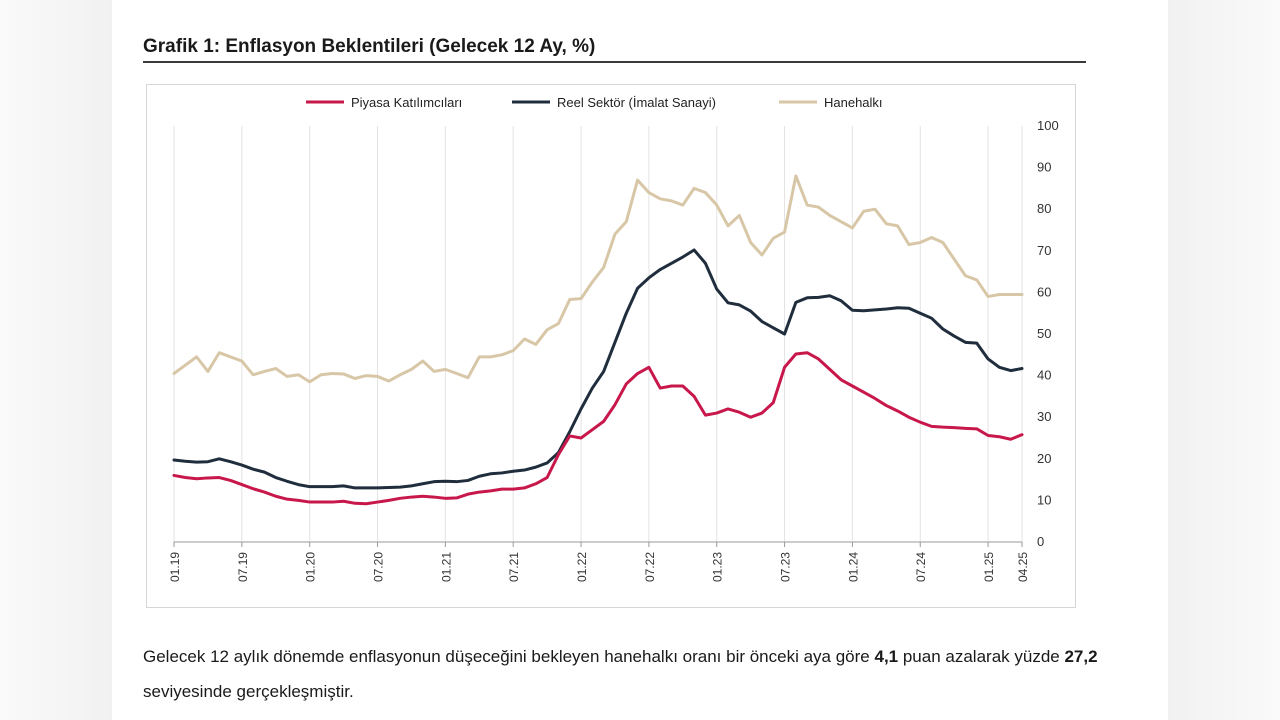 This screenshot has width=1280, height=720. Describe the element at coordinates (636, 102) in the screenshot. I see `legend-label-1: Reel Sektör (İmalat Sanayi)` at that location.